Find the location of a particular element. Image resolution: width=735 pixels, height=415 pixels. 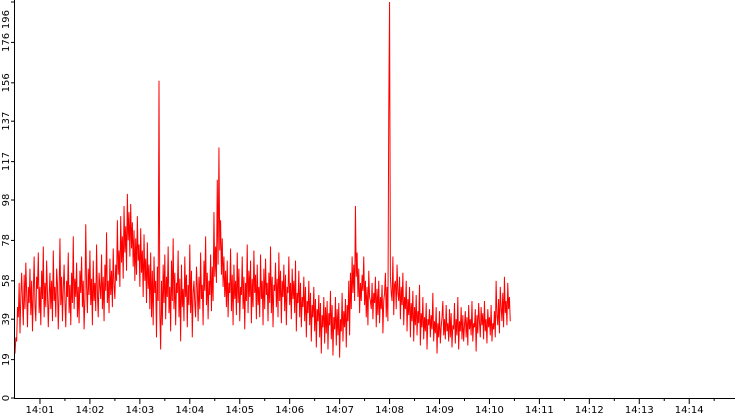

y-tick-label: 98 is located at coordinates (6, 200).